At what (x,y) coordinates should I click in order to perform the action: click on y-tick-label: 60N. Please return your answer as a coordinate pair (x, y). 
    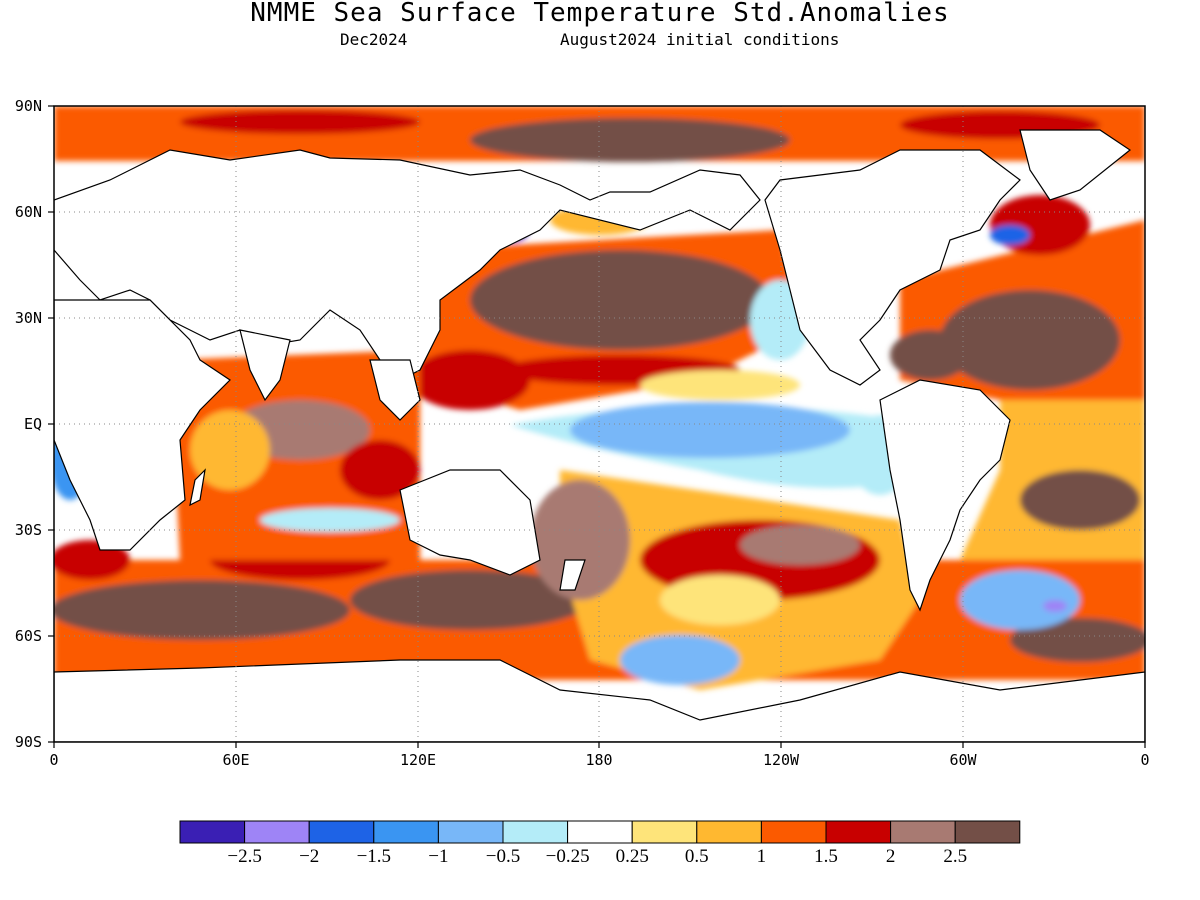
    Looking at the image, I should click on (28, 212).